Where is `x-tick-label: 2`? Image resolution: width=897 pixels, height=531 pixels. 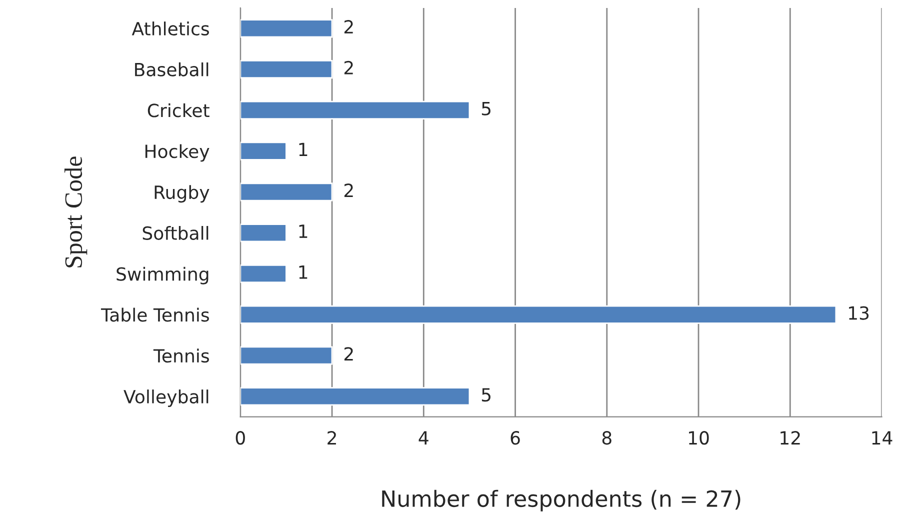 x-tick-label: 2 is located at coordinates (332, 437).